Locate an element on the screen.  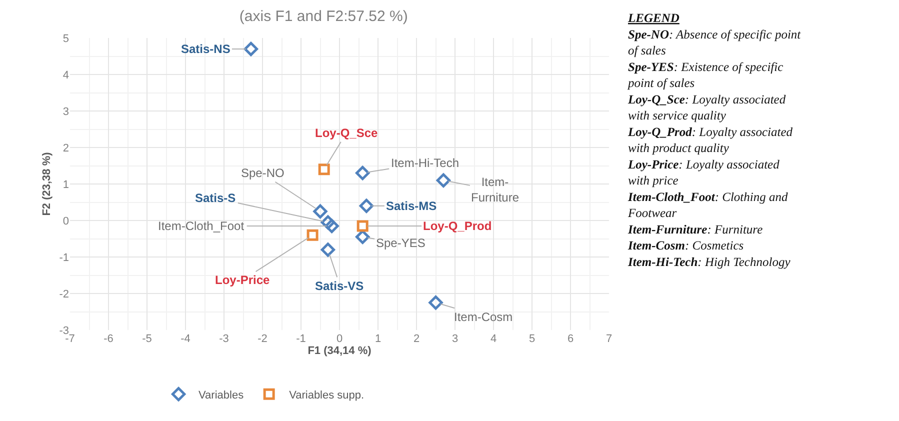
x-axis-title: F1 (34,14 %) is located at coordinates (340, 351).